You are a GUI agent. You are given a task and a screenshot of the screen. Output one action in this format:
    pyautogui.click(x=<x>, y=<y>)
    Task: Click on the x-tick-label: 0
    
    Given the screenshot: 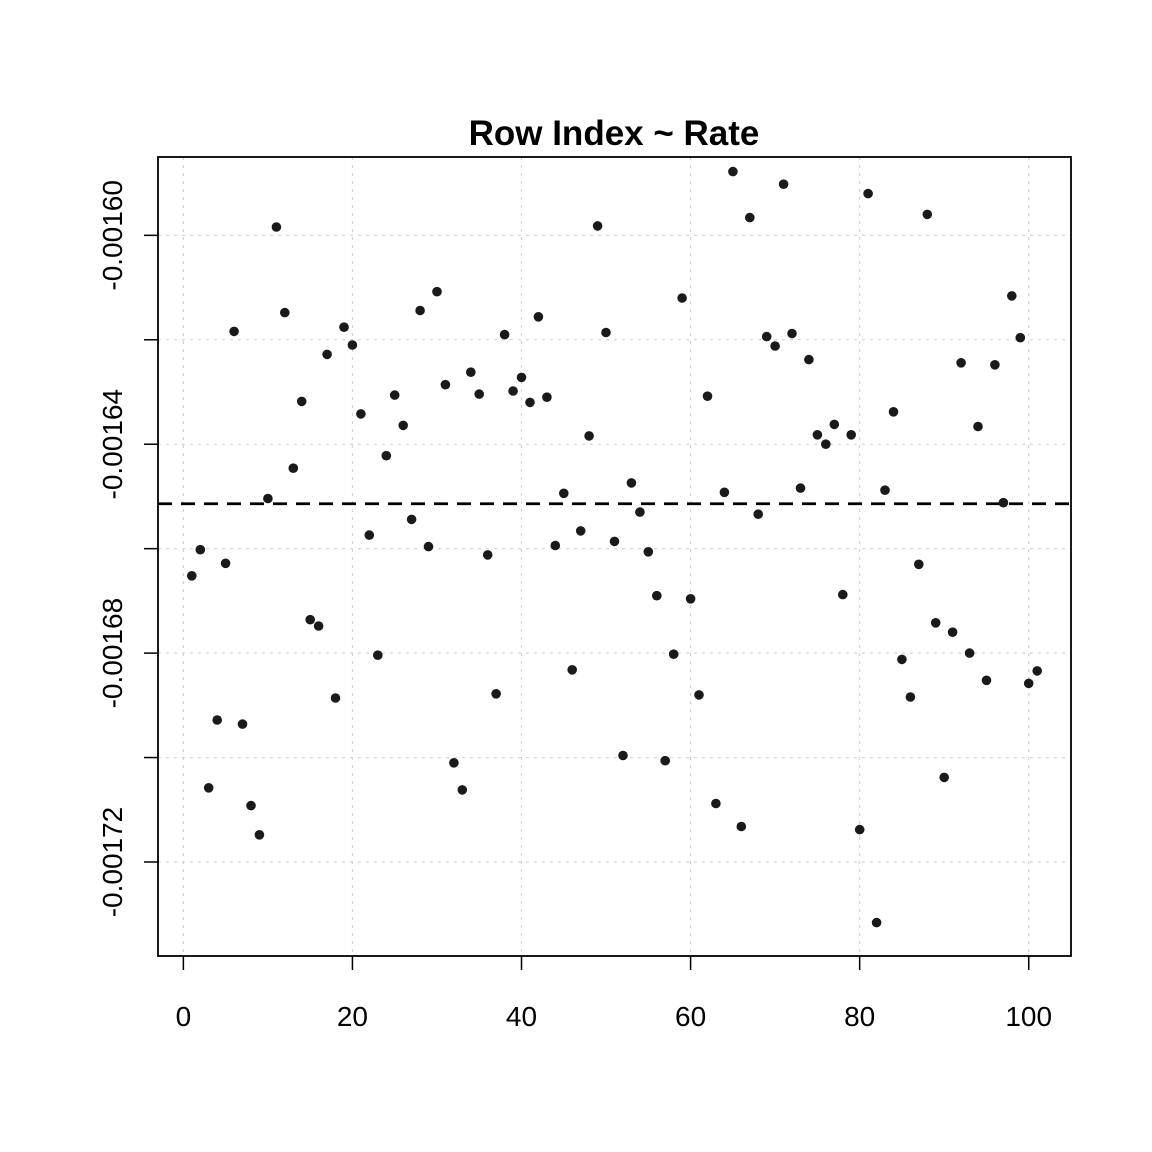 What is the action you would take?
    pyautogui.click(x=184, y=1016)
    